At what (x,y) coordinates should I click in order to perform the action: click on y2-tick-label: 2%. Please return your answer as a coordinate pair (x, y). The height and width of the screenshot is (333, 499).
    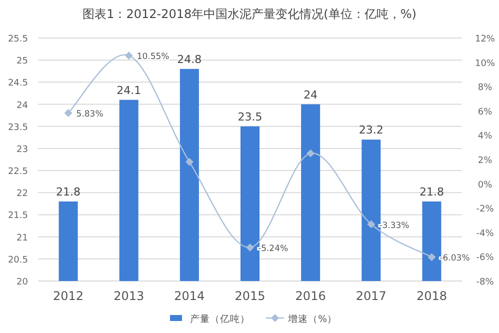
    Looking at the image, I should click on (485, 161).